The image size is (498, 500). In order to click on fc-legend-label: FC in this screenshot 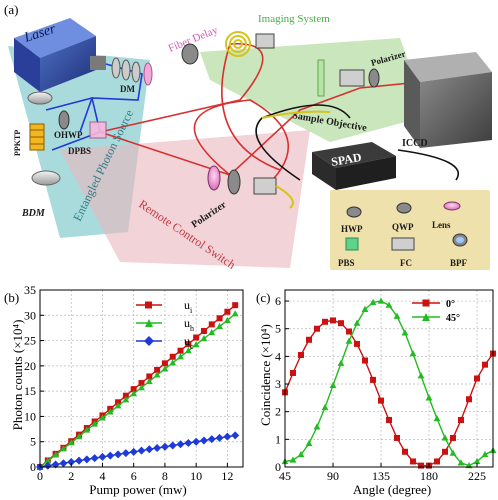, I will do `click(406, 263)`.